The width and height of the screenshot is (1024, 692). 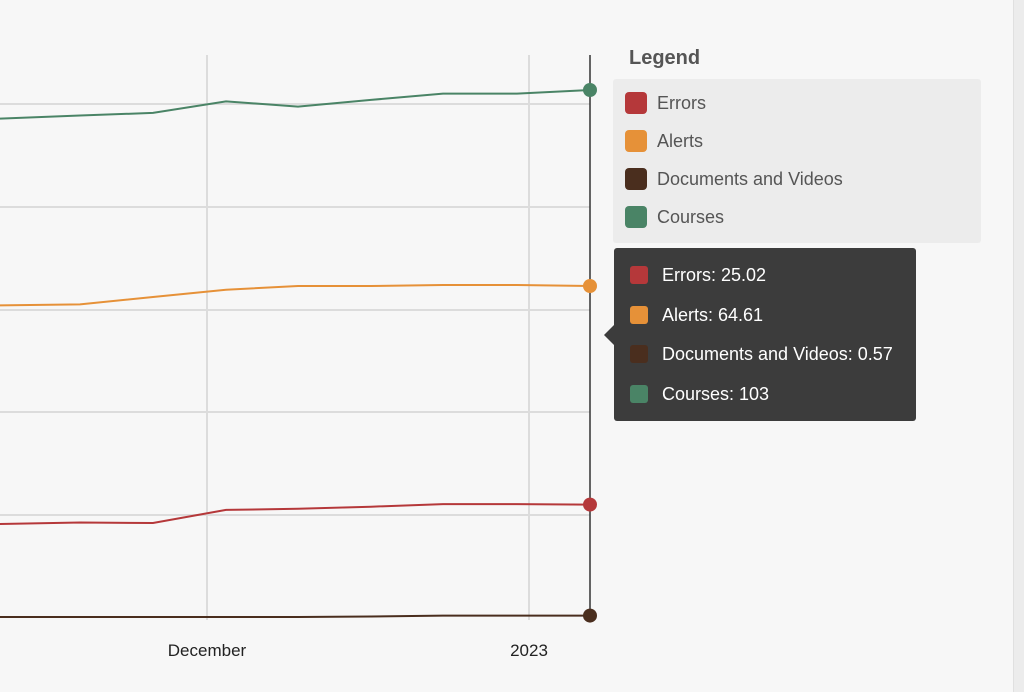 What do you see at coordinates (680, 140) in the screenshot?
I see `legend-label-alerts: Alerts` at bounding box center [680, 140].